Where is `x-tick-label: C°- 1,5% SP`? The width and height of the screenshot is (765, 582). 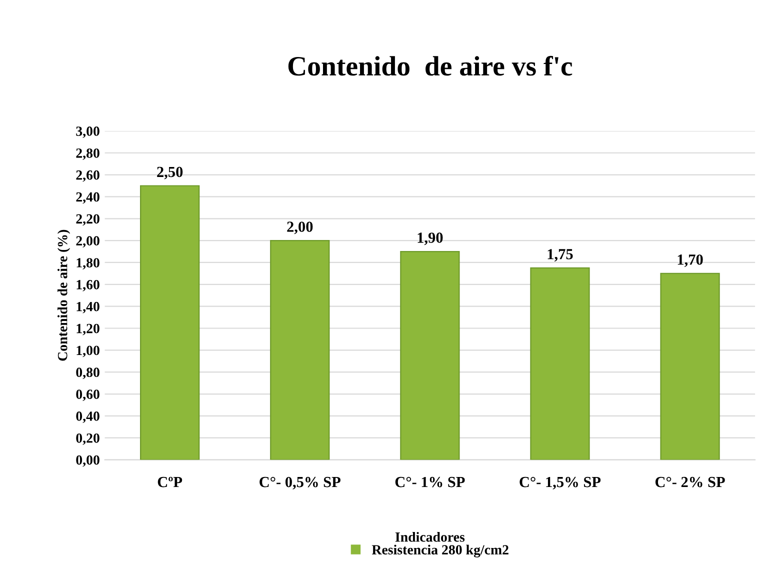 x-tick-label: C°- 1,5% SP is located at coordinates (560, 483).